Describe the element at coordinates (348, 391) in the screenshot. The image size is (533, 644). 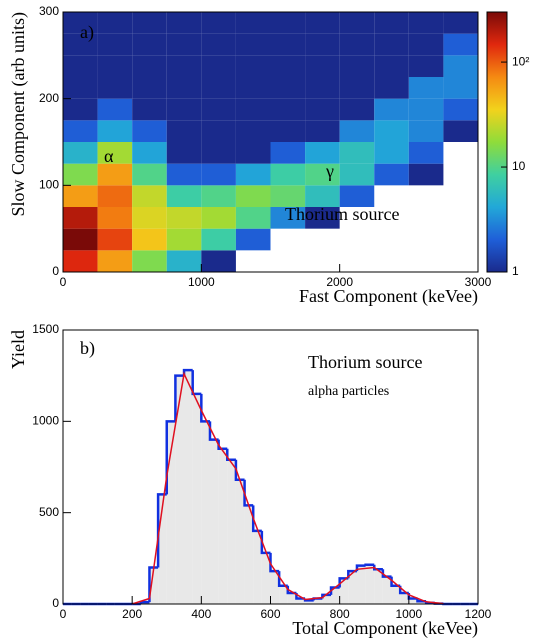
I see `annotation: alpha particles` at that location.